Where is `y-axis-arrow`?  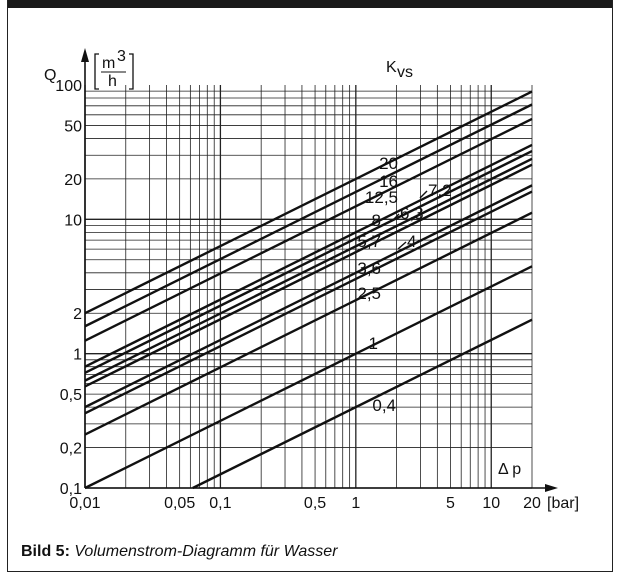
y-axis-arrow is located at coordinates (85, 55).